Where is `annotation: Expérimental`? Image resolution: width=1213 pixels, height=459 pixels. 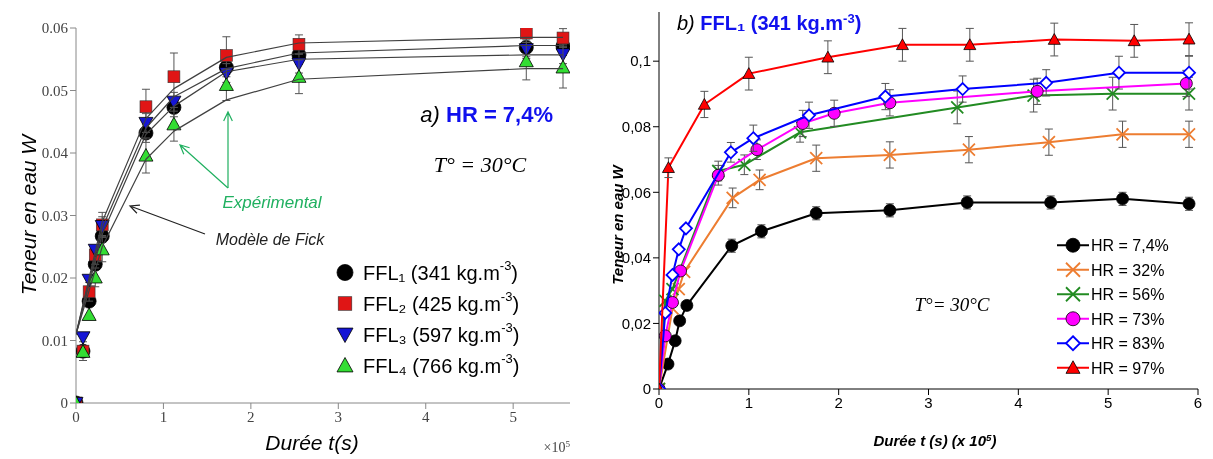 annotation: Expérimental is located at coordinates (272, 202).